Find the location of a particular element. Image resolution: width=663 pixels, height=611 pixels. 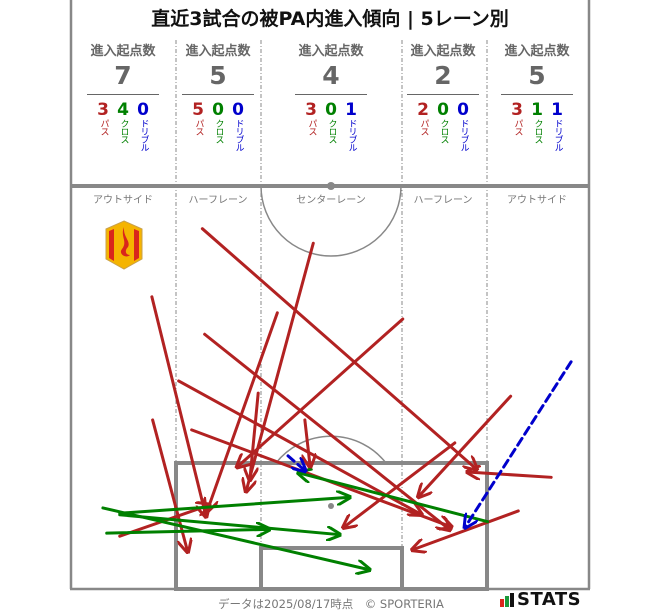

lane-summary: 進入起点数 4 3 パス 0 クロス 1 ドリブル is located at coordinates (331, 95).